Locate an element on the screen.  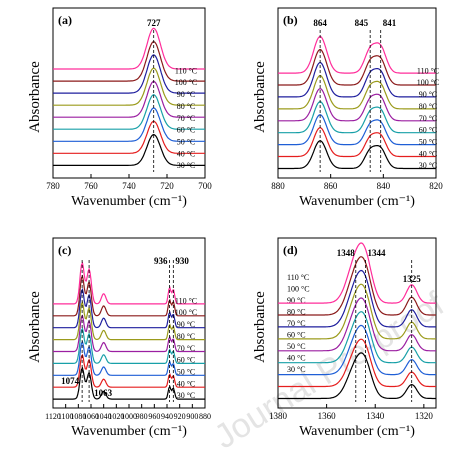
x-tick-label: 1100 is located at coordinates (66, 416).